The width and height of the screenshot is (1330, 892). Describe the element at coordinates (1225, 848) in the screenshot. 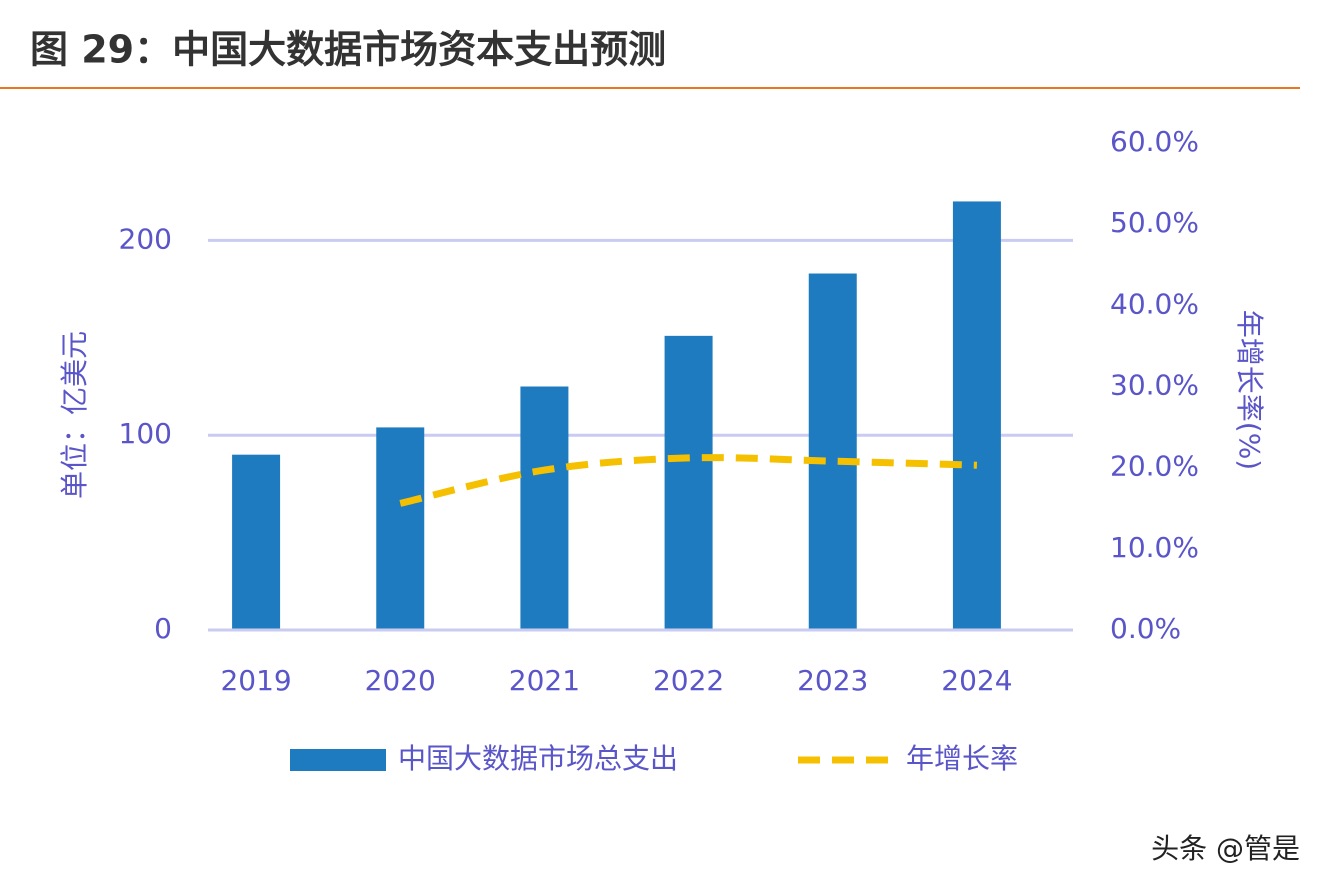

I see `watermark: 头条 @管是` at that location.